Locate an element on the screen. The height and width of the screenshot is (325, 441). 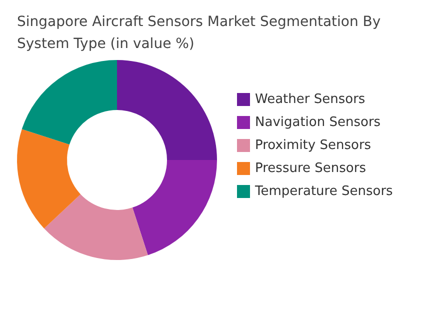
legend-label: Proximity Sensors is located at coordinates (313, 145).